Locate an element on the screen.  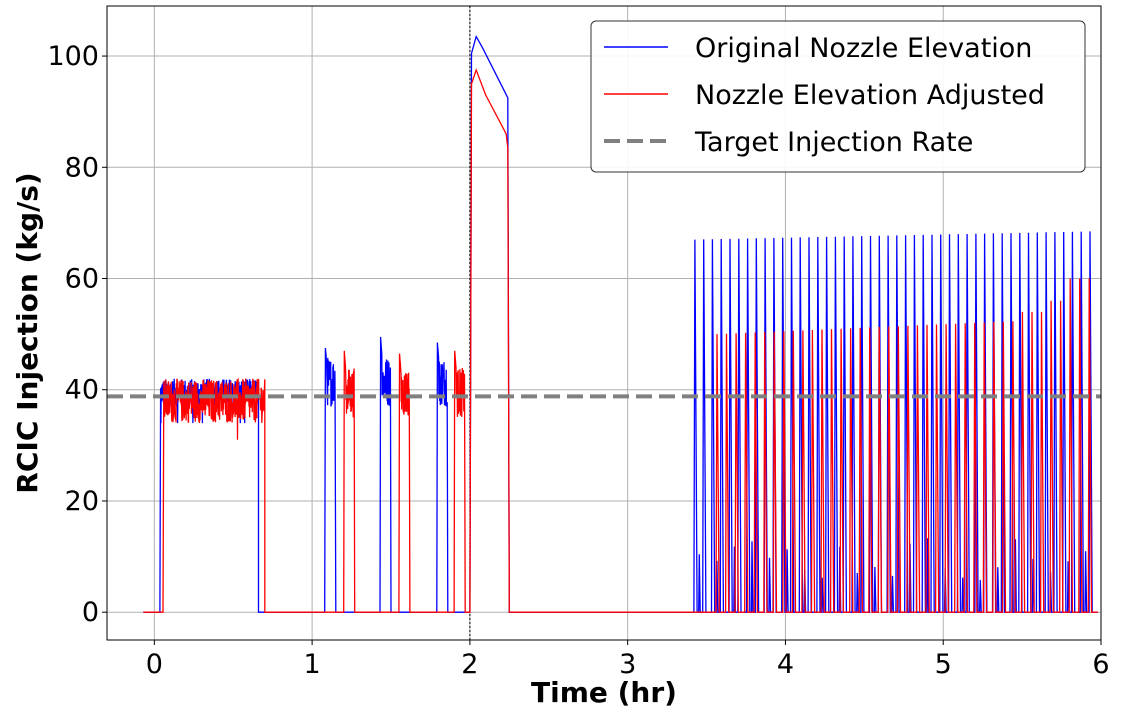
legend-entry-label: Target Injection Rate is located at coordinates (833, 142).